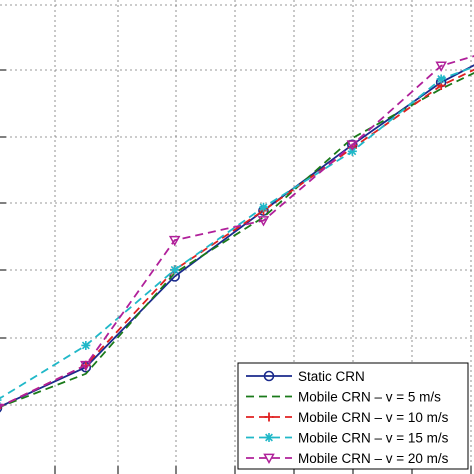 Image resolution: width=474 pixels, height=474 pixels. I want to click on legend-label-5: Mobile CRN – v = 20 m/s, so click(373, 458).